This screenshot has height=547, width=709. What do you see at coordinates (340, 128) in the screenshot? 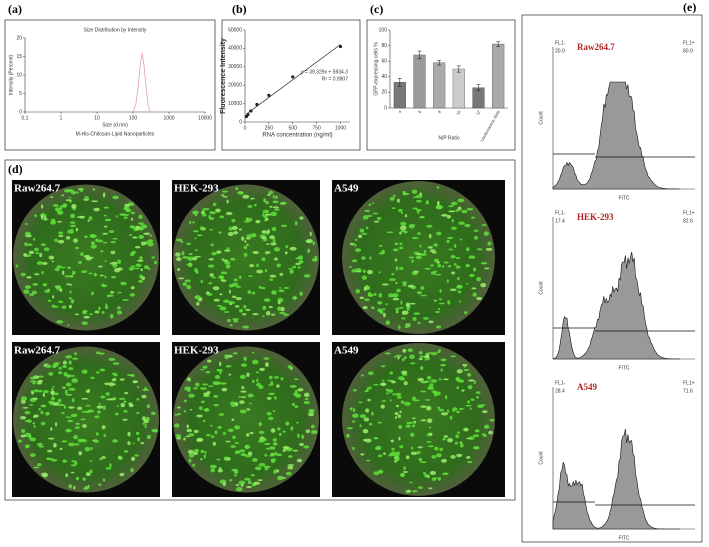
I see `x-tick-label: 1000` at bounding box center [340, 128].